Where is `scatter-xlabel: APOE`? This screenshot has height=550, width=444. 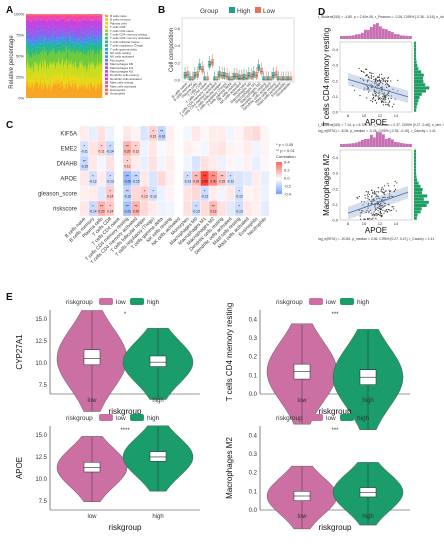 scatter-xlabel: APOE is located at coordinates (376, 122).